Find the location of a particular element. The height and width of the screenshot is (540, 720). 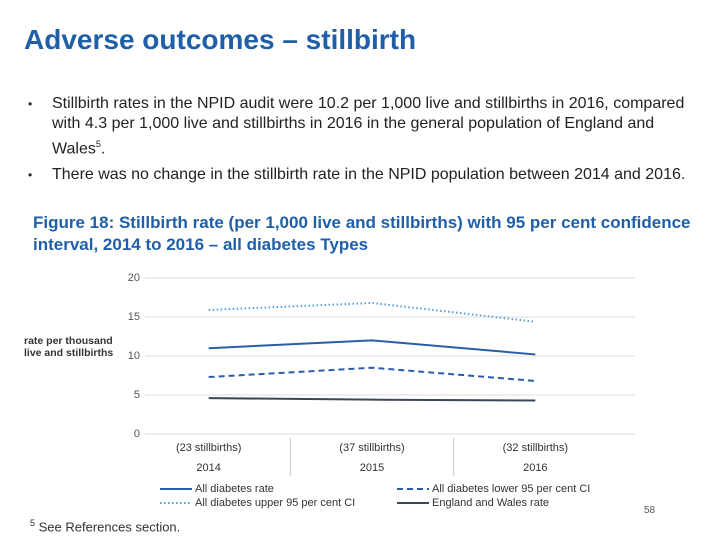

footnote-text: See References section. is located at coordinates (109, 527).